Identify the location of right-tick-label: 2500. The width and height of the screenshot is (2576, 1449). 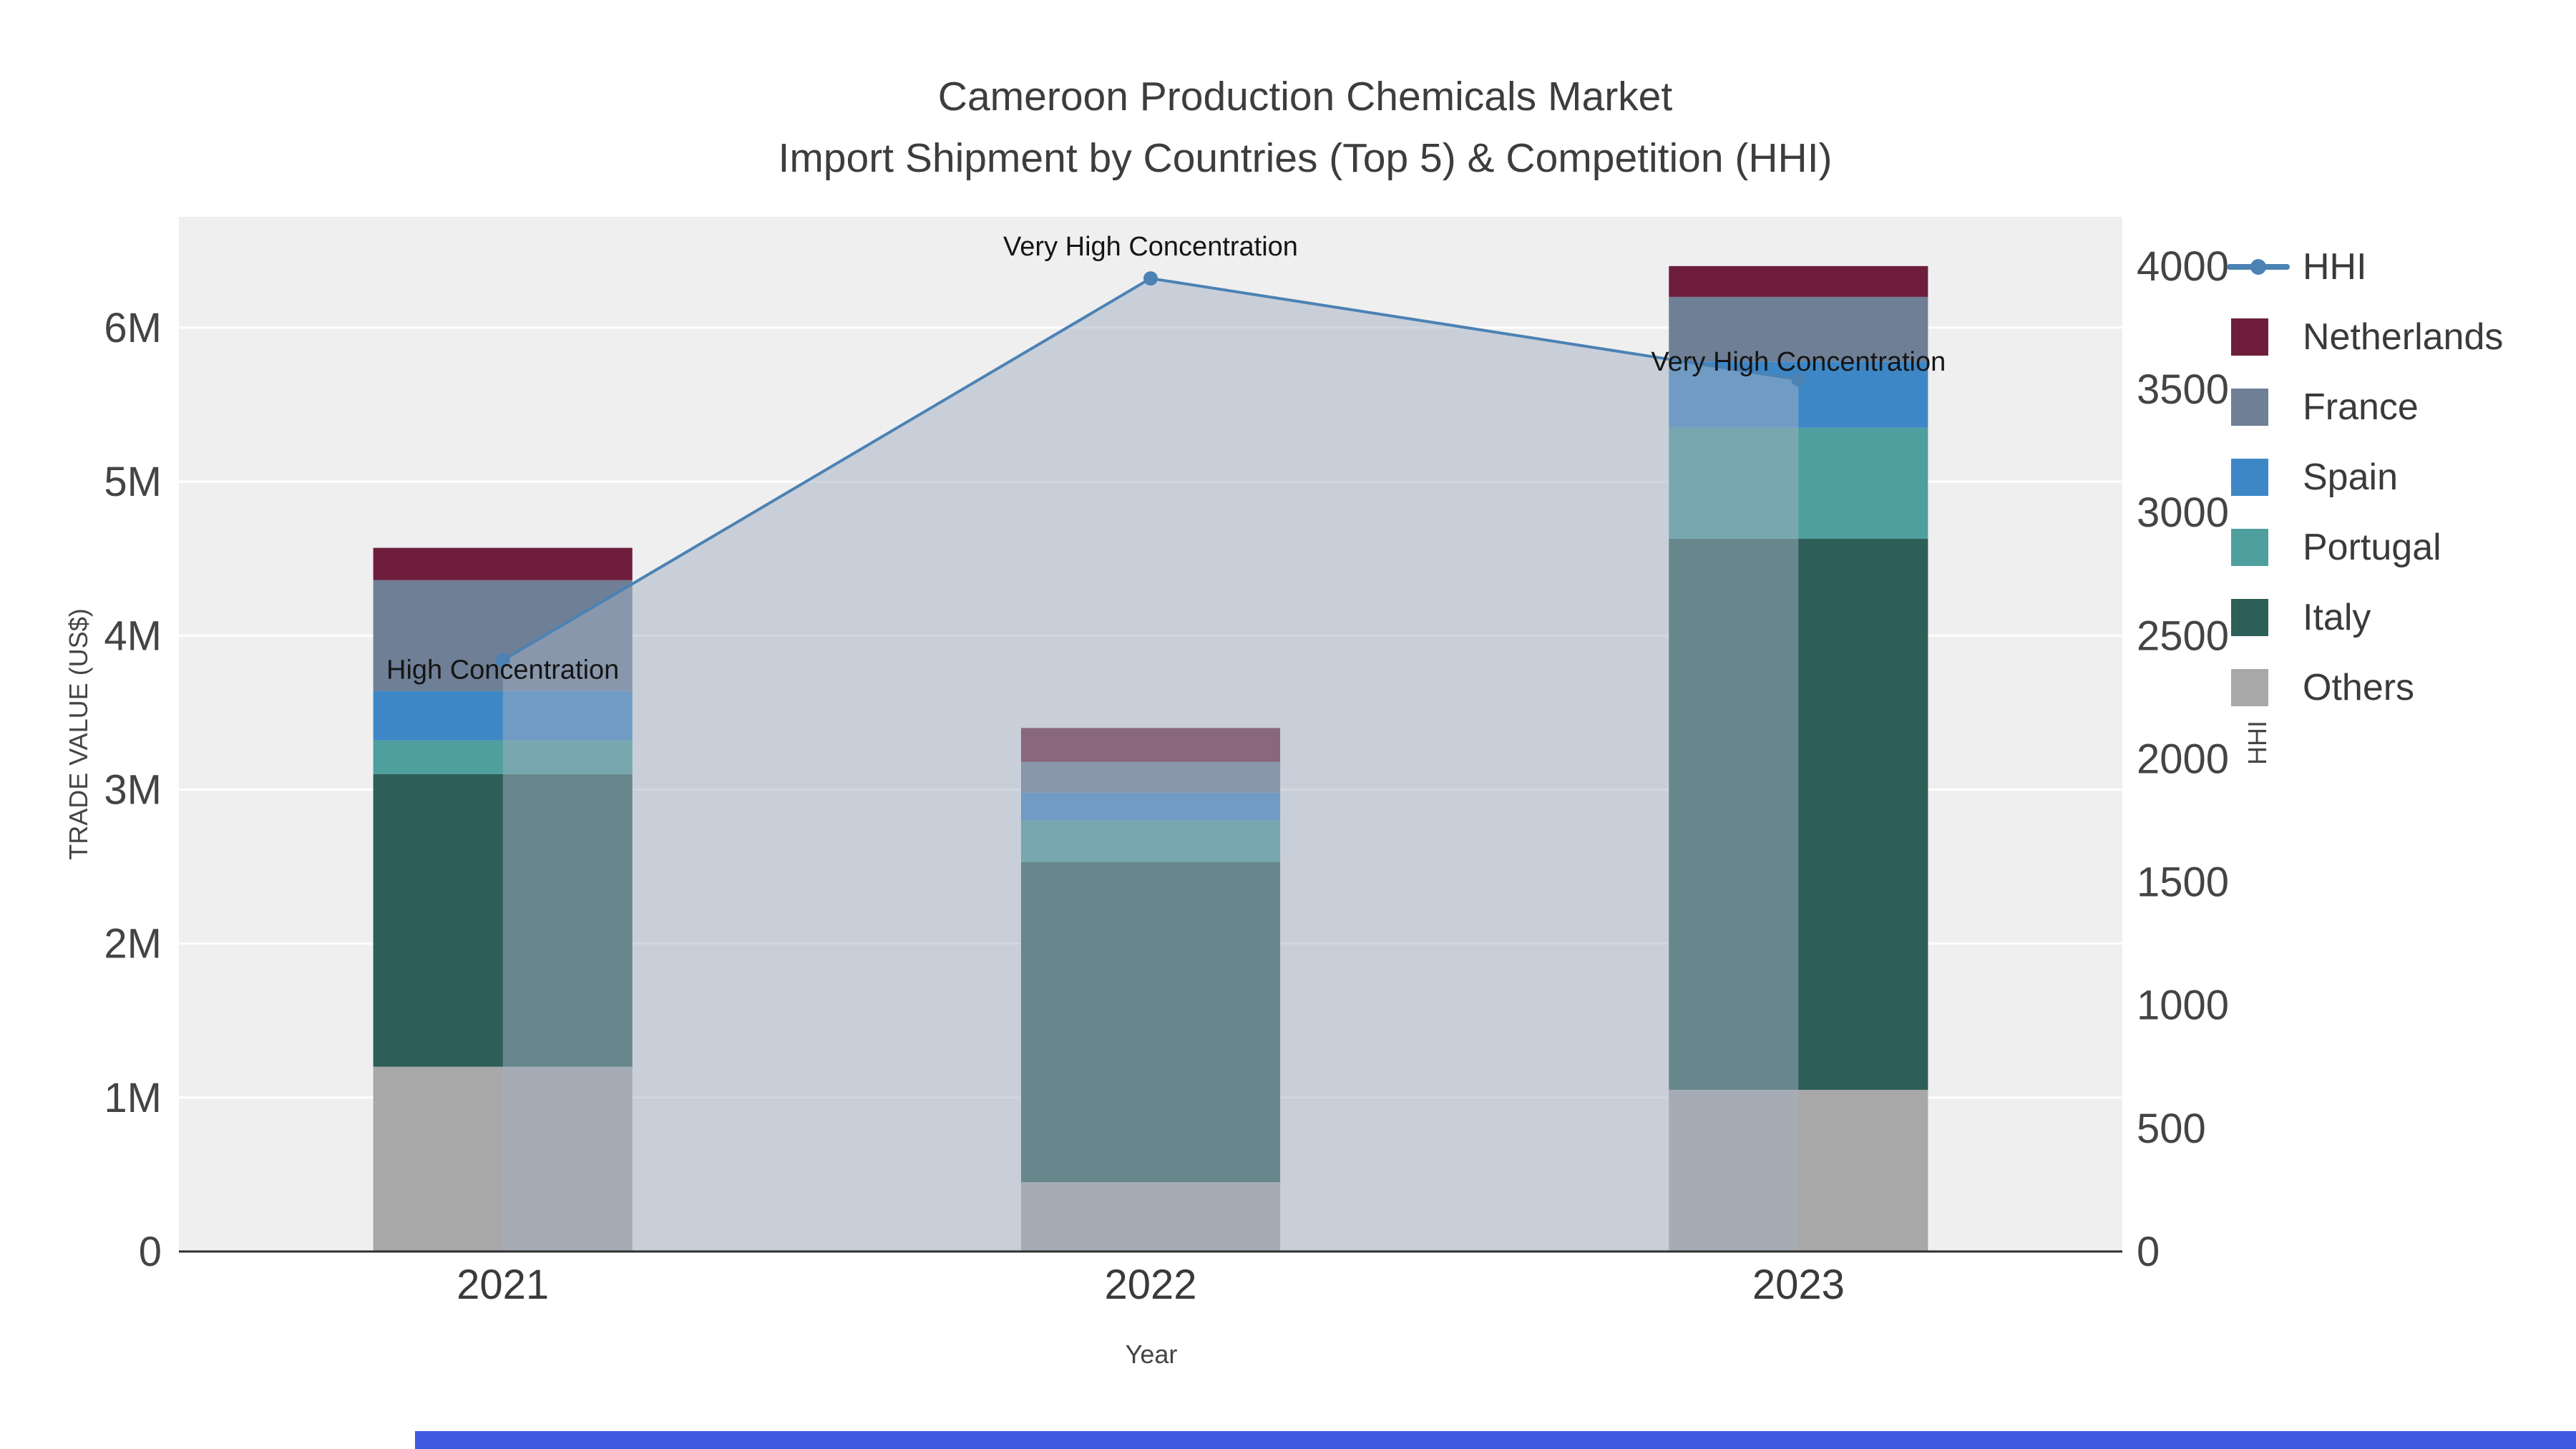
(2183, 636).